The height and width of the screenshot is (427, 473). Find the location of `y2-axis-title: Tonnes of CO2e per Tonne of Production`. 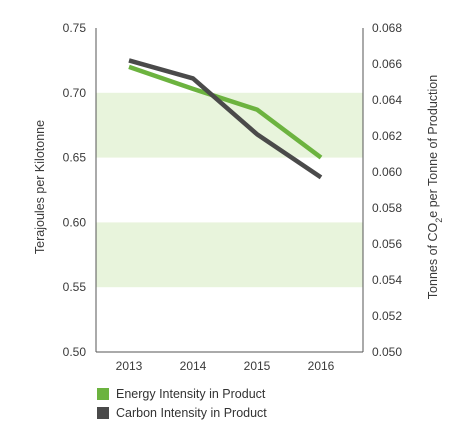

y2-axis-title: Tonnes of CO2e per Tonne of Production is located at coordinates (435, 187).